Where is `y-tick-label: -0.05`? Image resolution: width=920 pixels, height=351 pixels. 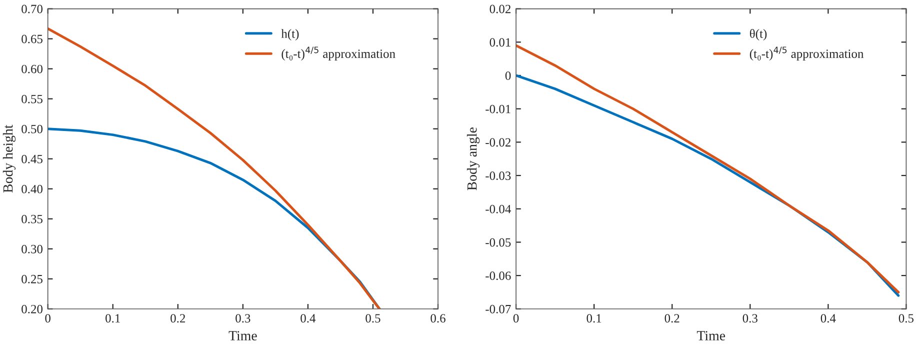 y-tick-label: -0.05 is located at coordinates (498, 242).